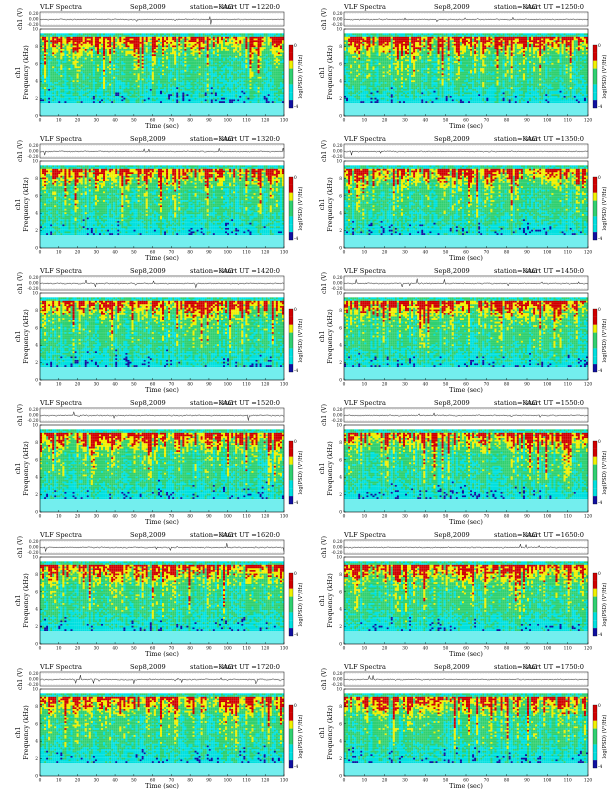 The width and height of the screenshot is (612, 792). What do you see at coordinates (265, 253) in the screenshot?
I see `time-tick-label: 120` at bounding box center [265, 253].